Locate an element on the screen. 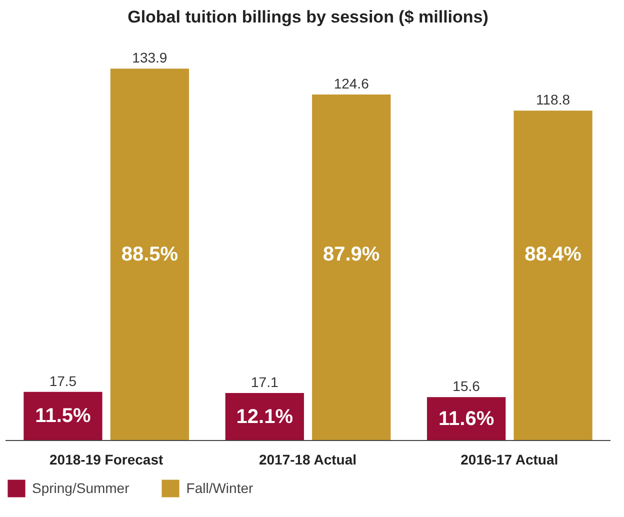  data-label: 133.9 is located at coordinates (150, 58).